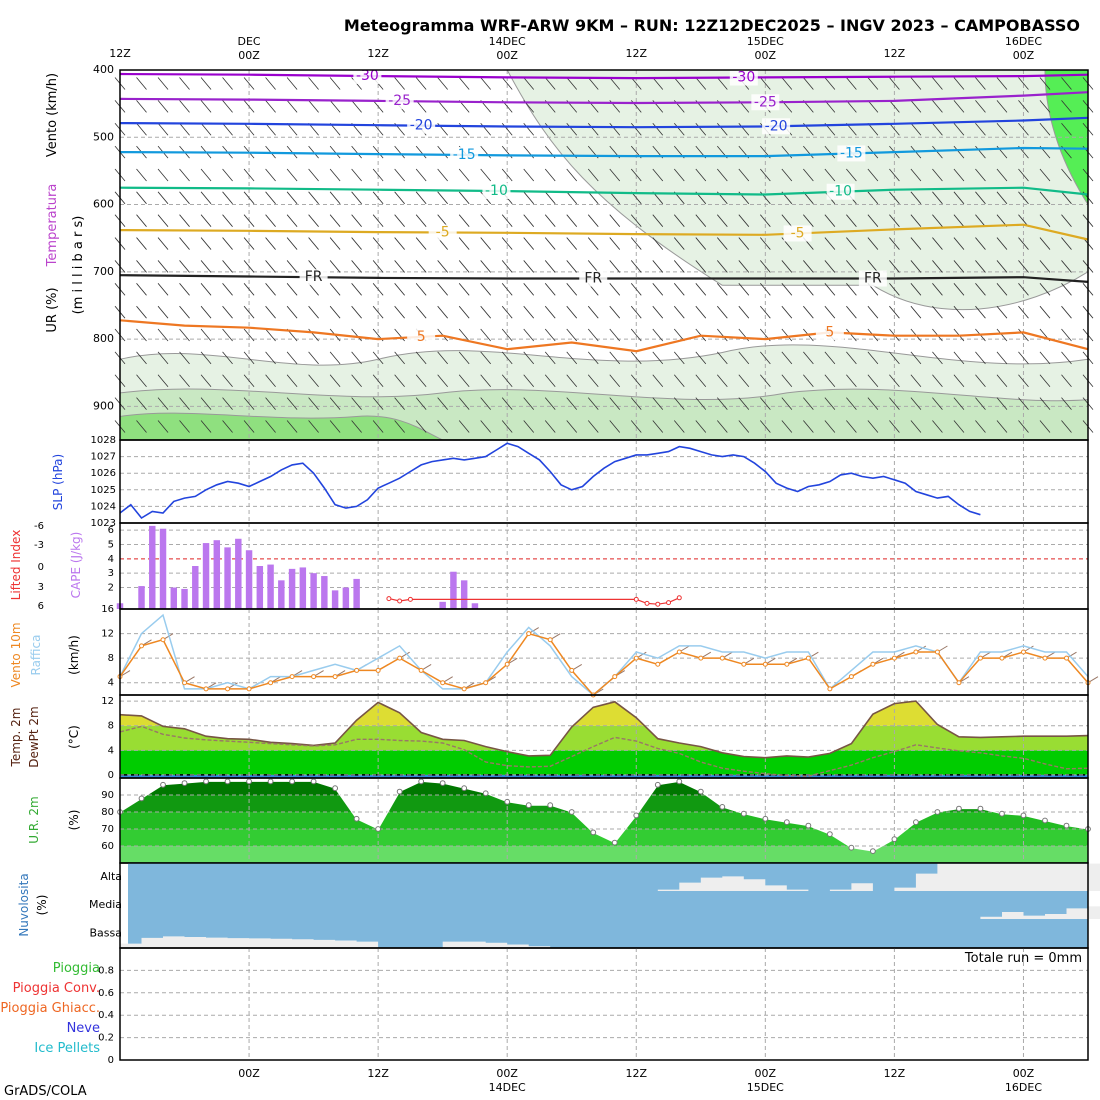 The image size is (1100, 1100). I want to click on contour-label-bg, so click(840, 191).